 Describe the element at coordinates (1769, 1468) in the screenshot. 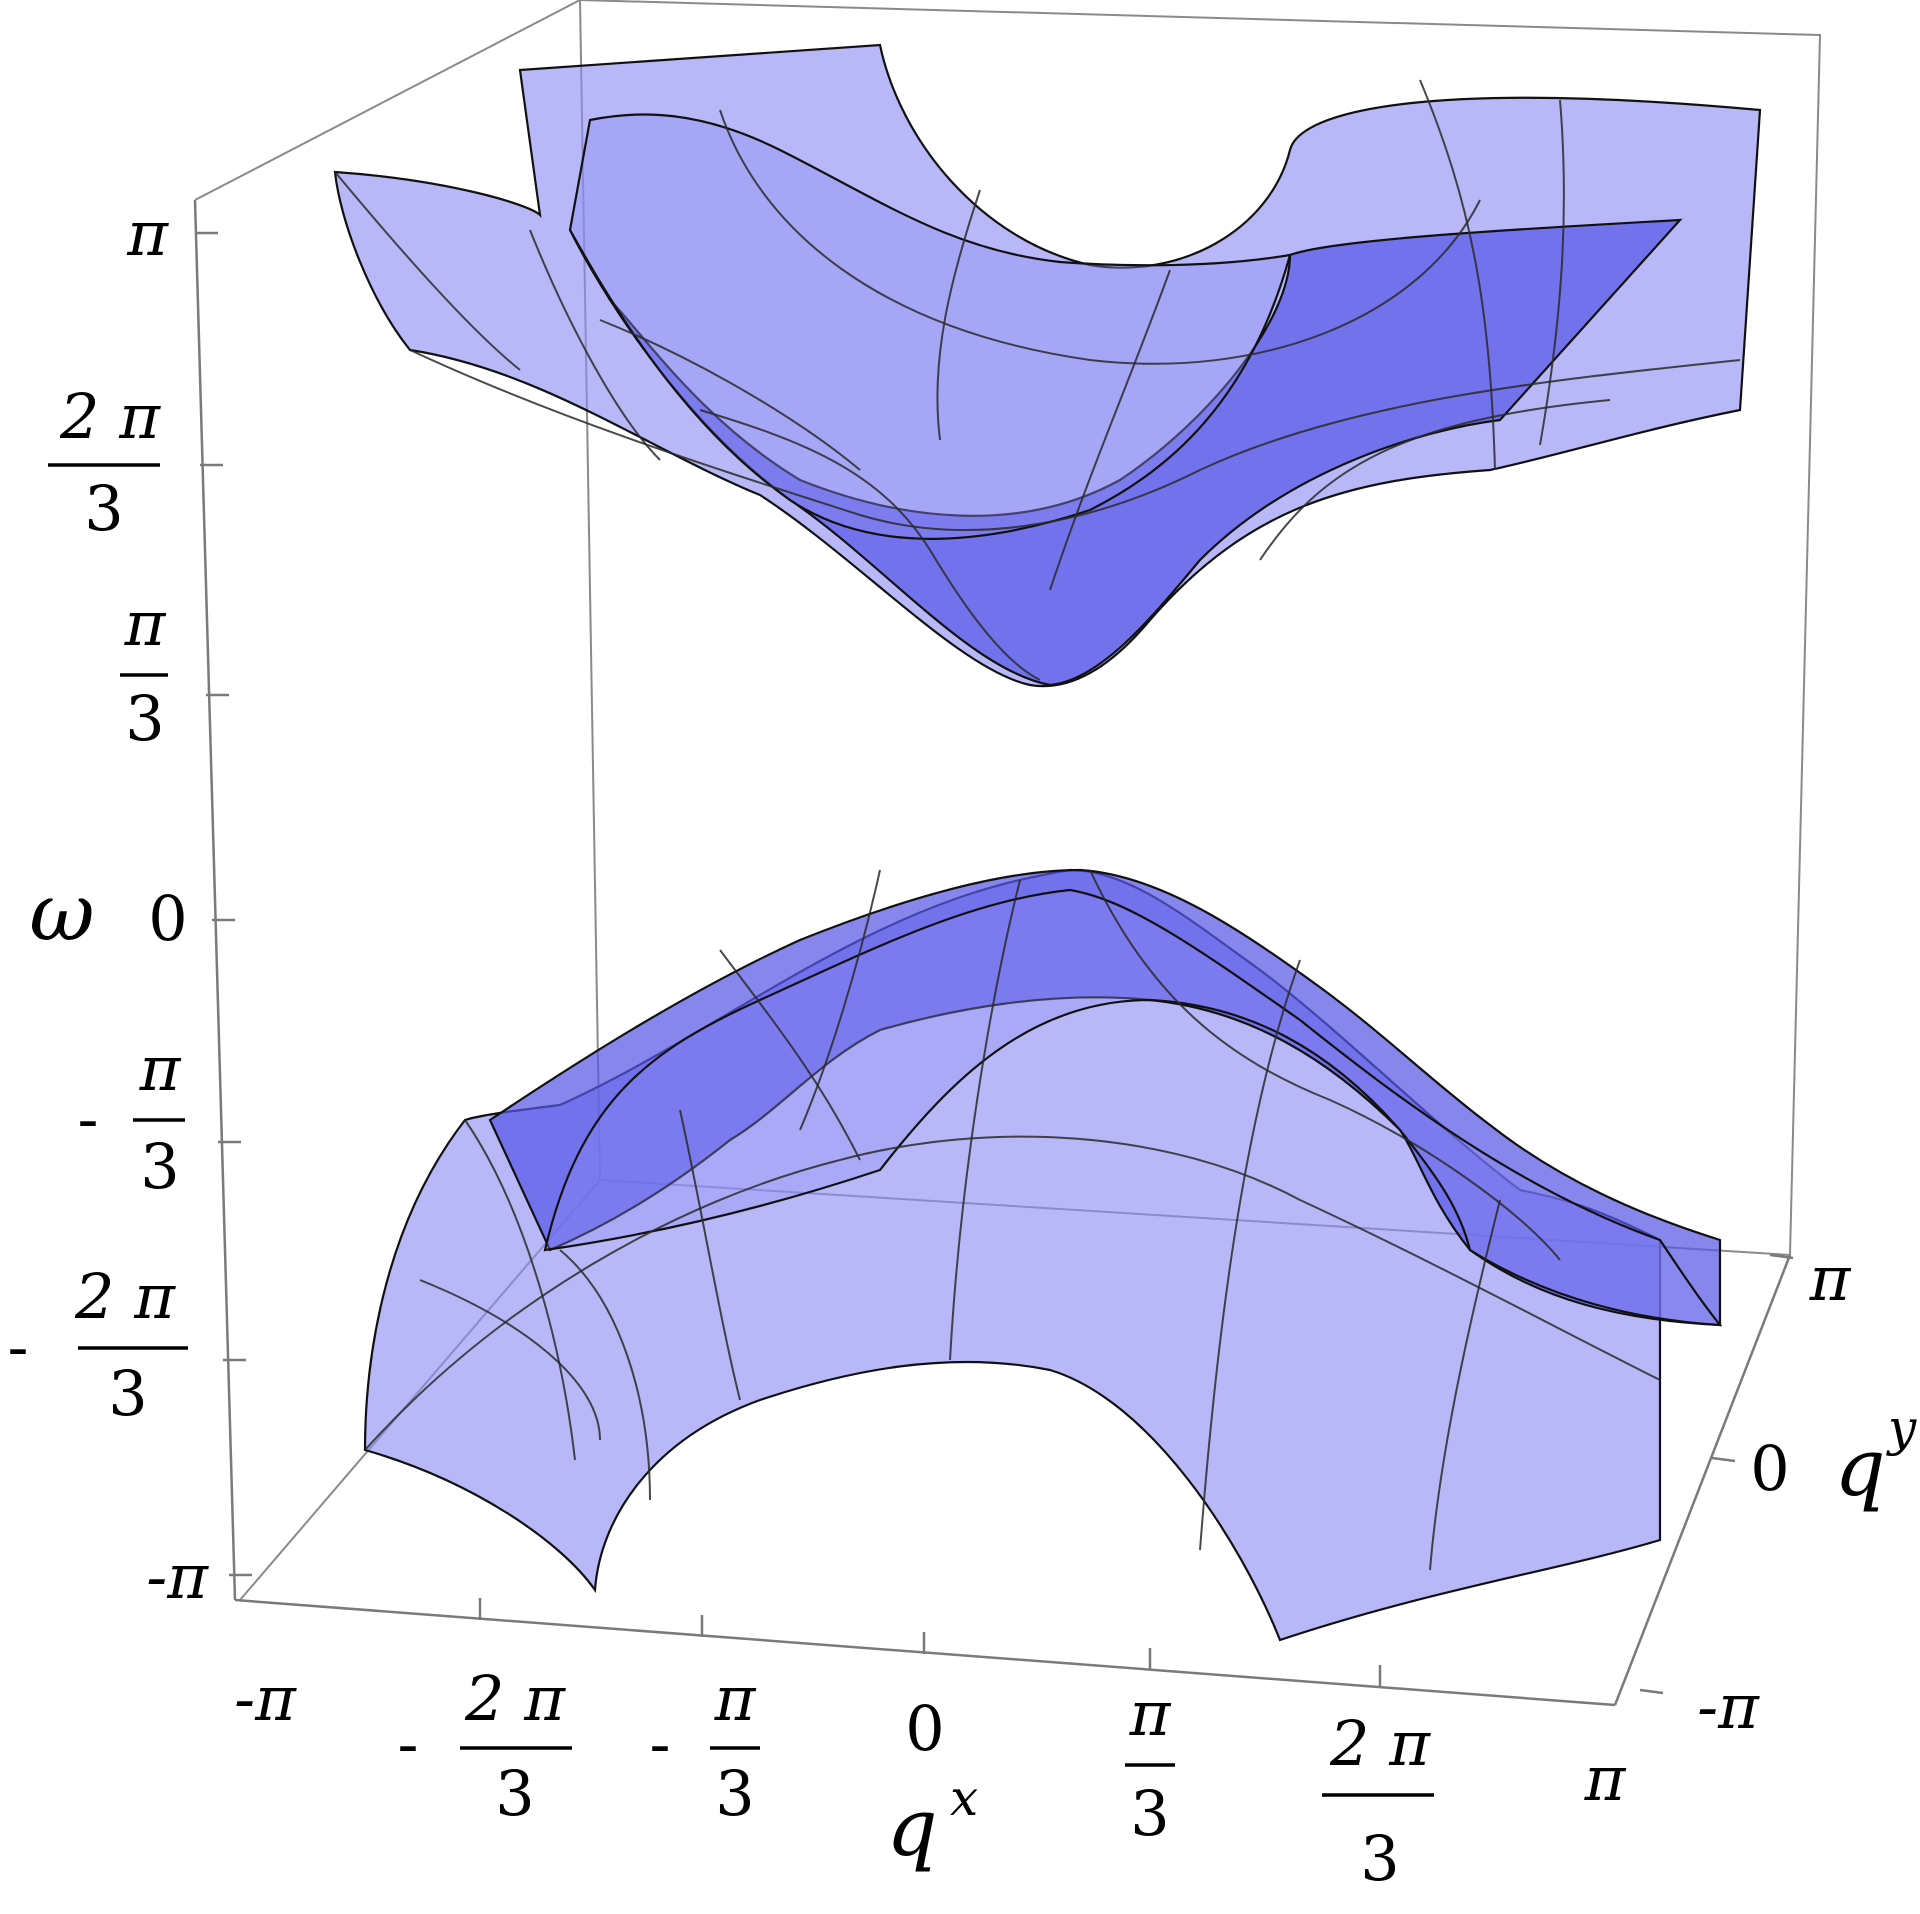

I see `y-tick-label: 0` at that location.